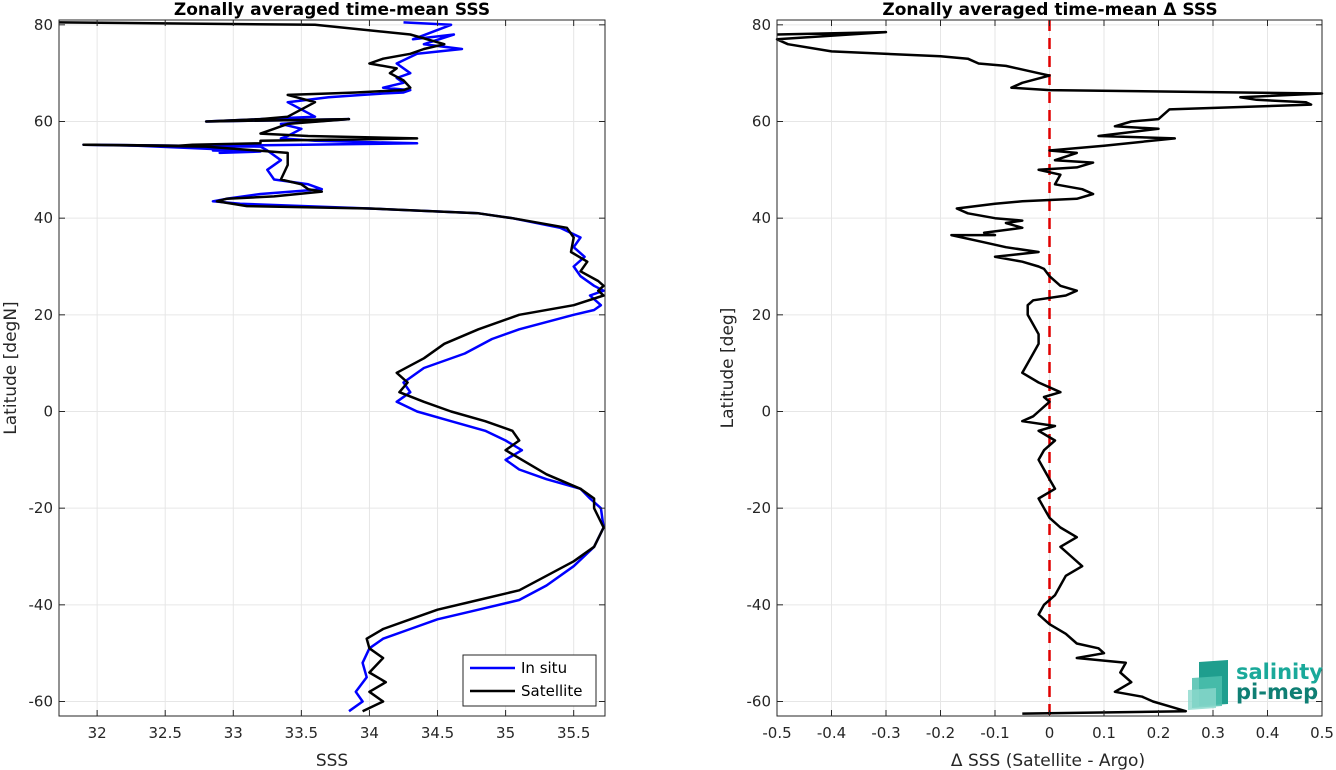  What do you see at coordinates (11, 367) in the screenshot?
I see `y-axis-title-left: Latitude [degN]` at bounding box center [11, 367].